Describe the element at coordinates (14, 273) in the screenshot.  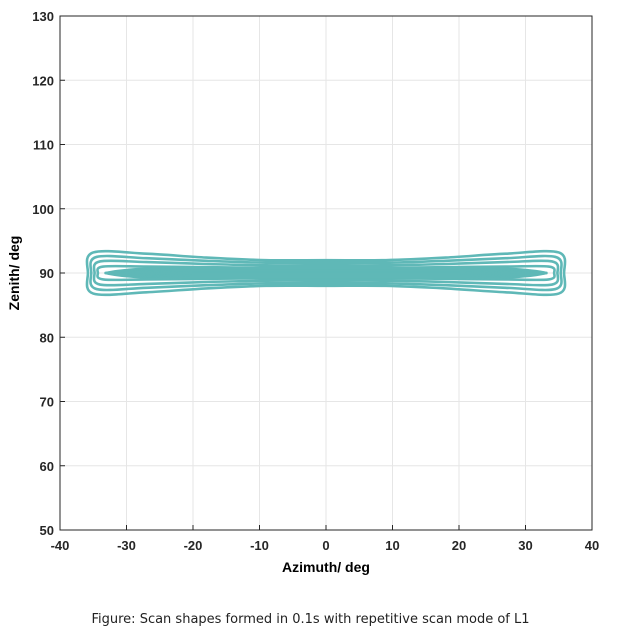
I see `y-axis-label: Zenith/ deg` at that location.